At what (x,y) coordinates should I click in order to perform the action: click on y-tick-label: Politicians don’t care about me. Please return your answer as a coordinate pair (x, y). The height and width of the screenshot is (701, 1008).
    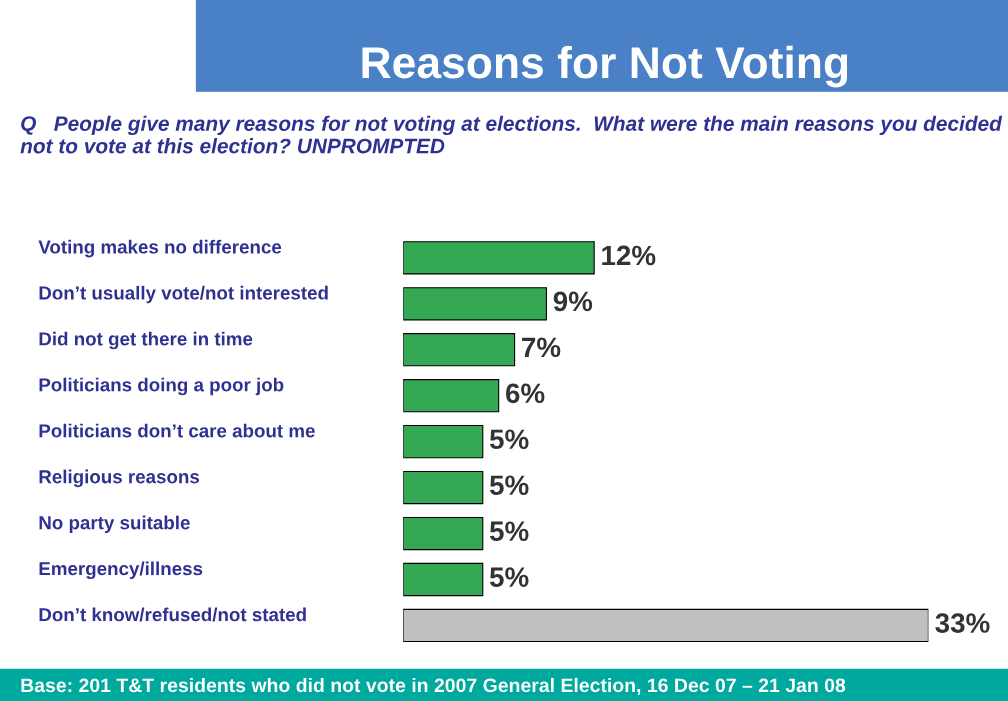
    Looking at the image, I should click on (177, 430).